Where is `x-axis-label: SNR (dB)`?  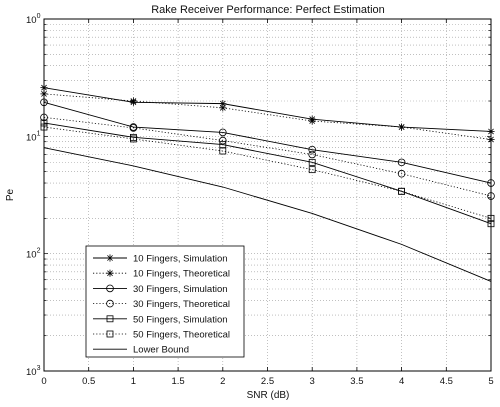
x-axis-label: SNR (dB) is located at coordinates (268, 395).